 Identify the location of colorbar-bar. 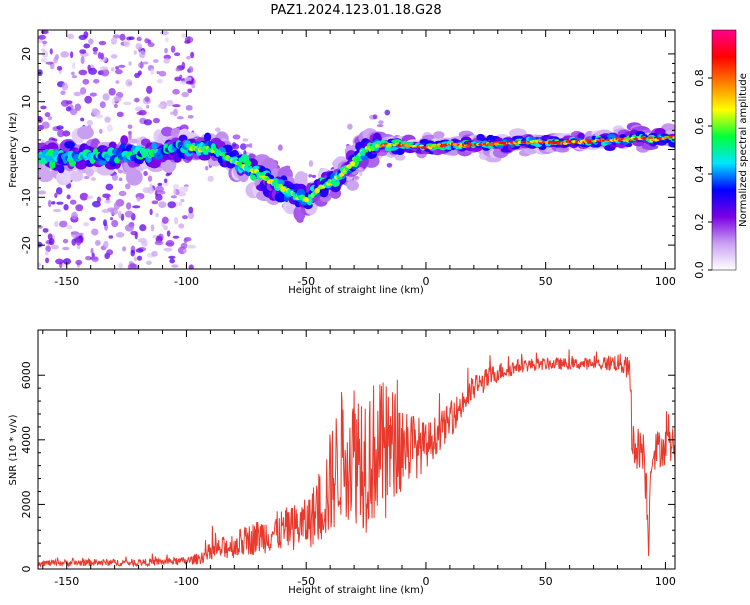
(724, 150).